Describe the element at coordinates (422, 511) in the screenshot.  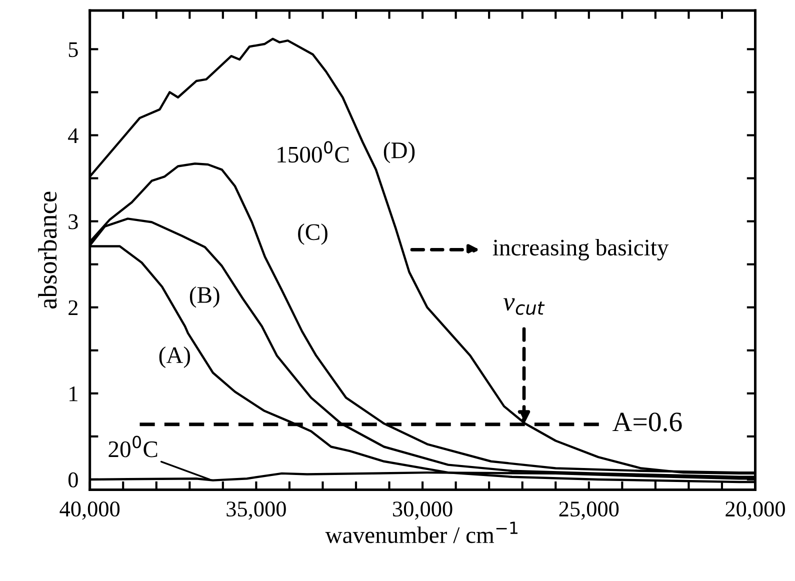
I see `x-tick-label: 30,000` at that location.